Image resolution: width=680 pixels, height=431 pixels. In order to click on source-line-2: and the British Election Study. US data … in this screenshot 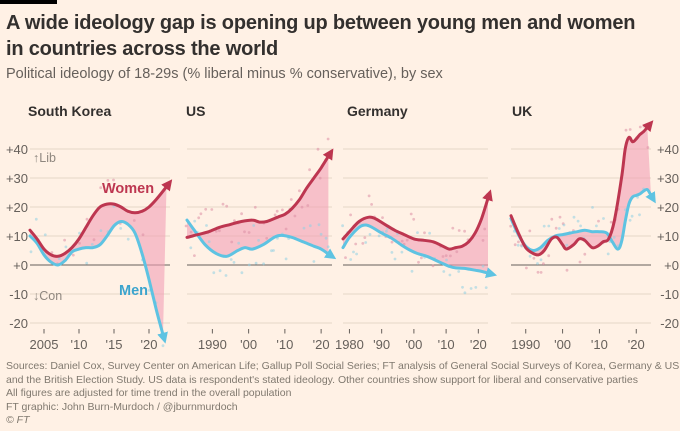, I will do `click(322, 379)`.